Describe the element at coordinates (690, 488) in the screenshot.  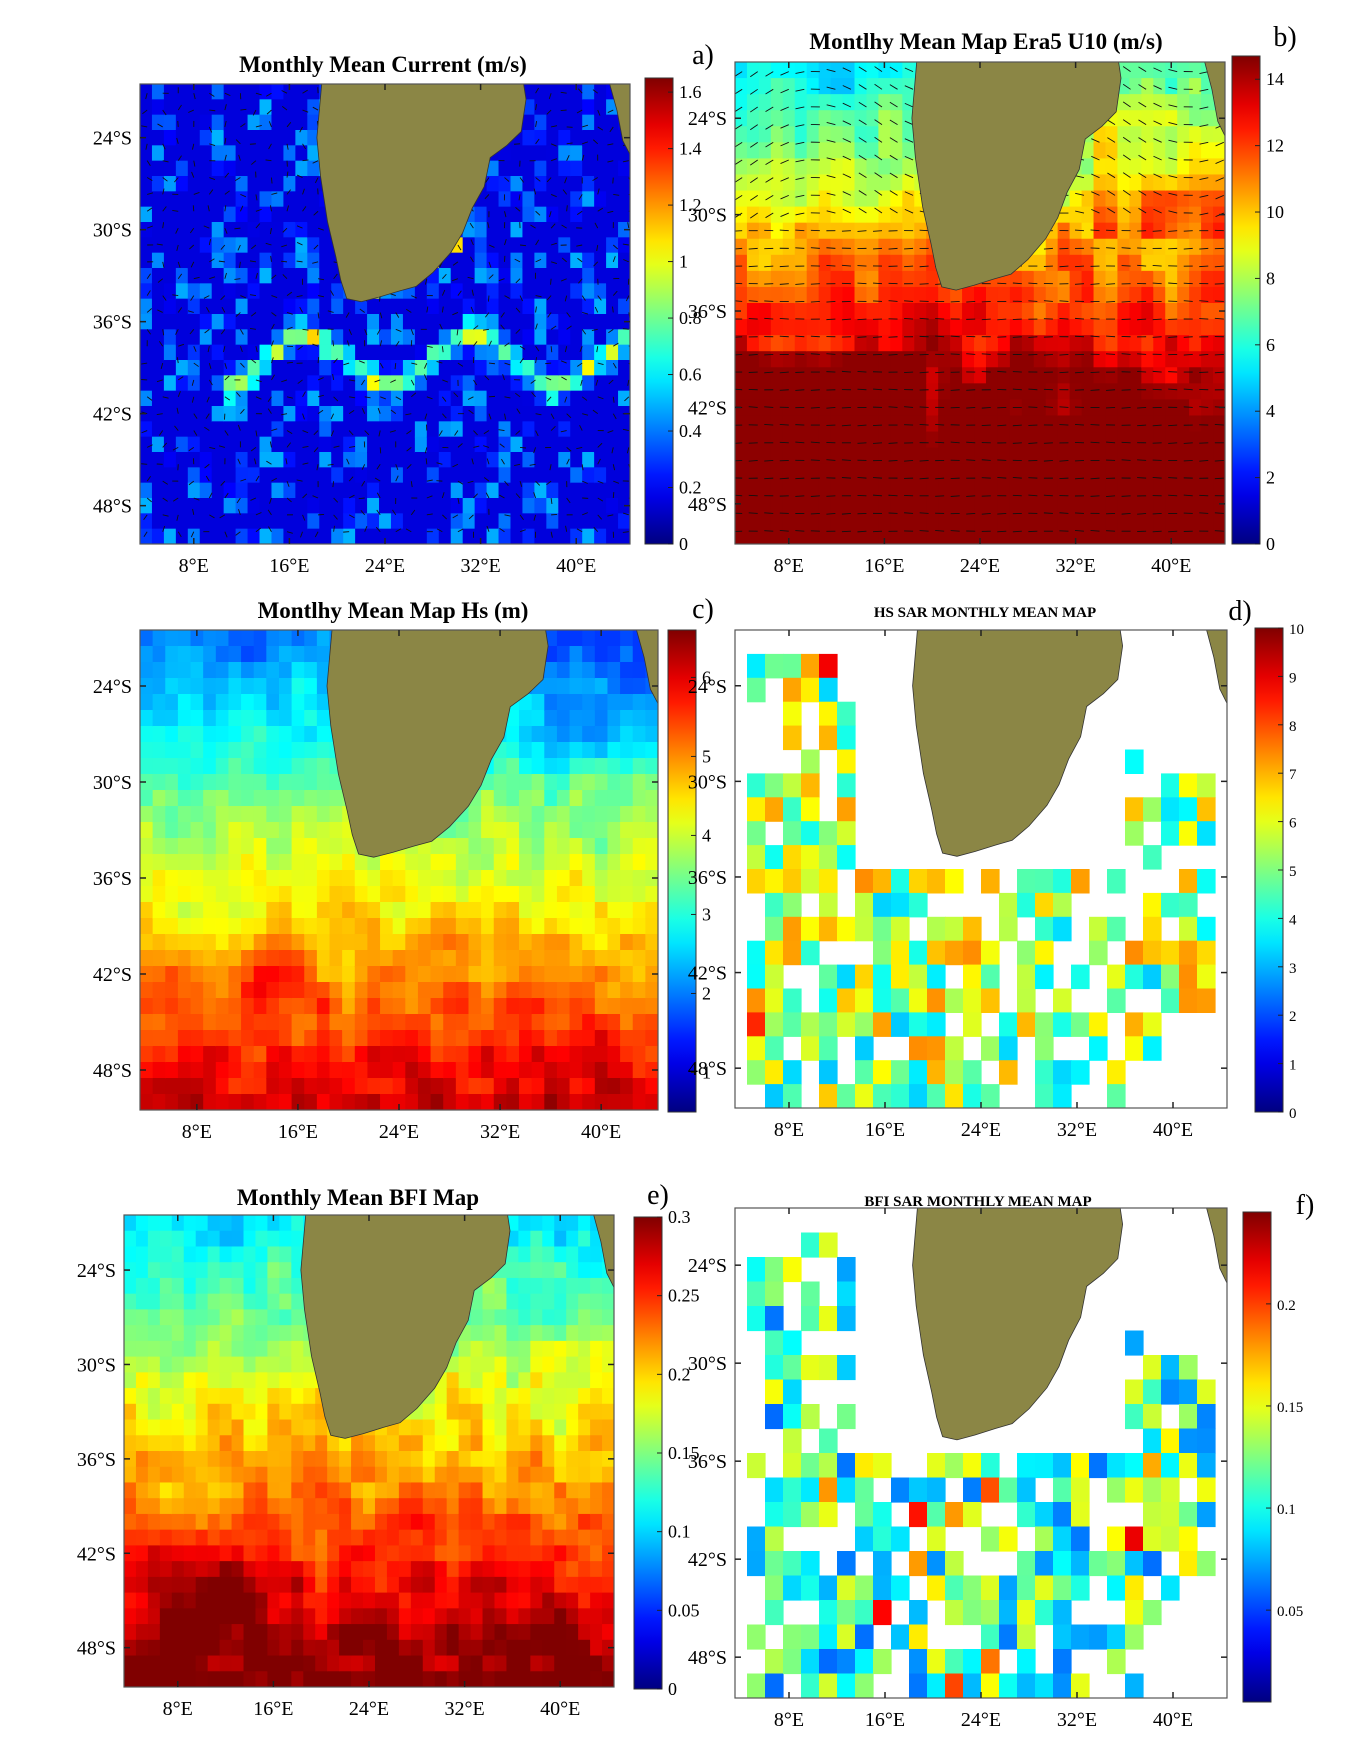
I see `colorbar-tick-label: 0.2` at that location.